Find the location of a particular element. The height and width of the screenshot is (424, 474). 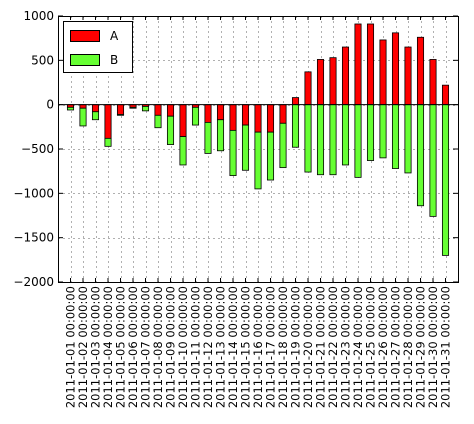

x-tick-label: 2011-01-26 00:00:00 is located at coordinates (383, 347).